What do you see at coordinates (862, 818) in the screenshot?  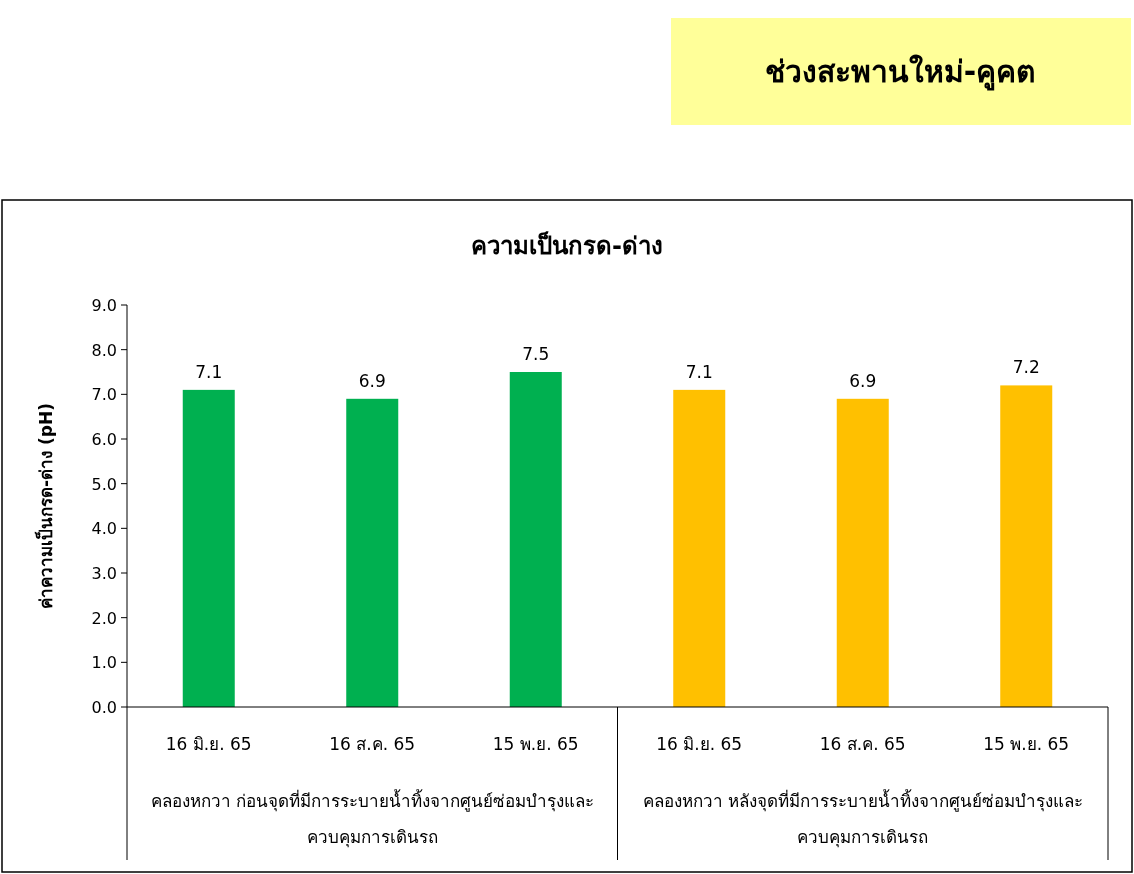 I see `text: คลองหกวา หลังจุดที่มีการระบายน้ำทิ้งจากศูนย์ซ่อมบำรุงและ ควบคุมการเดินรถ` at bounding box center [862, 818].